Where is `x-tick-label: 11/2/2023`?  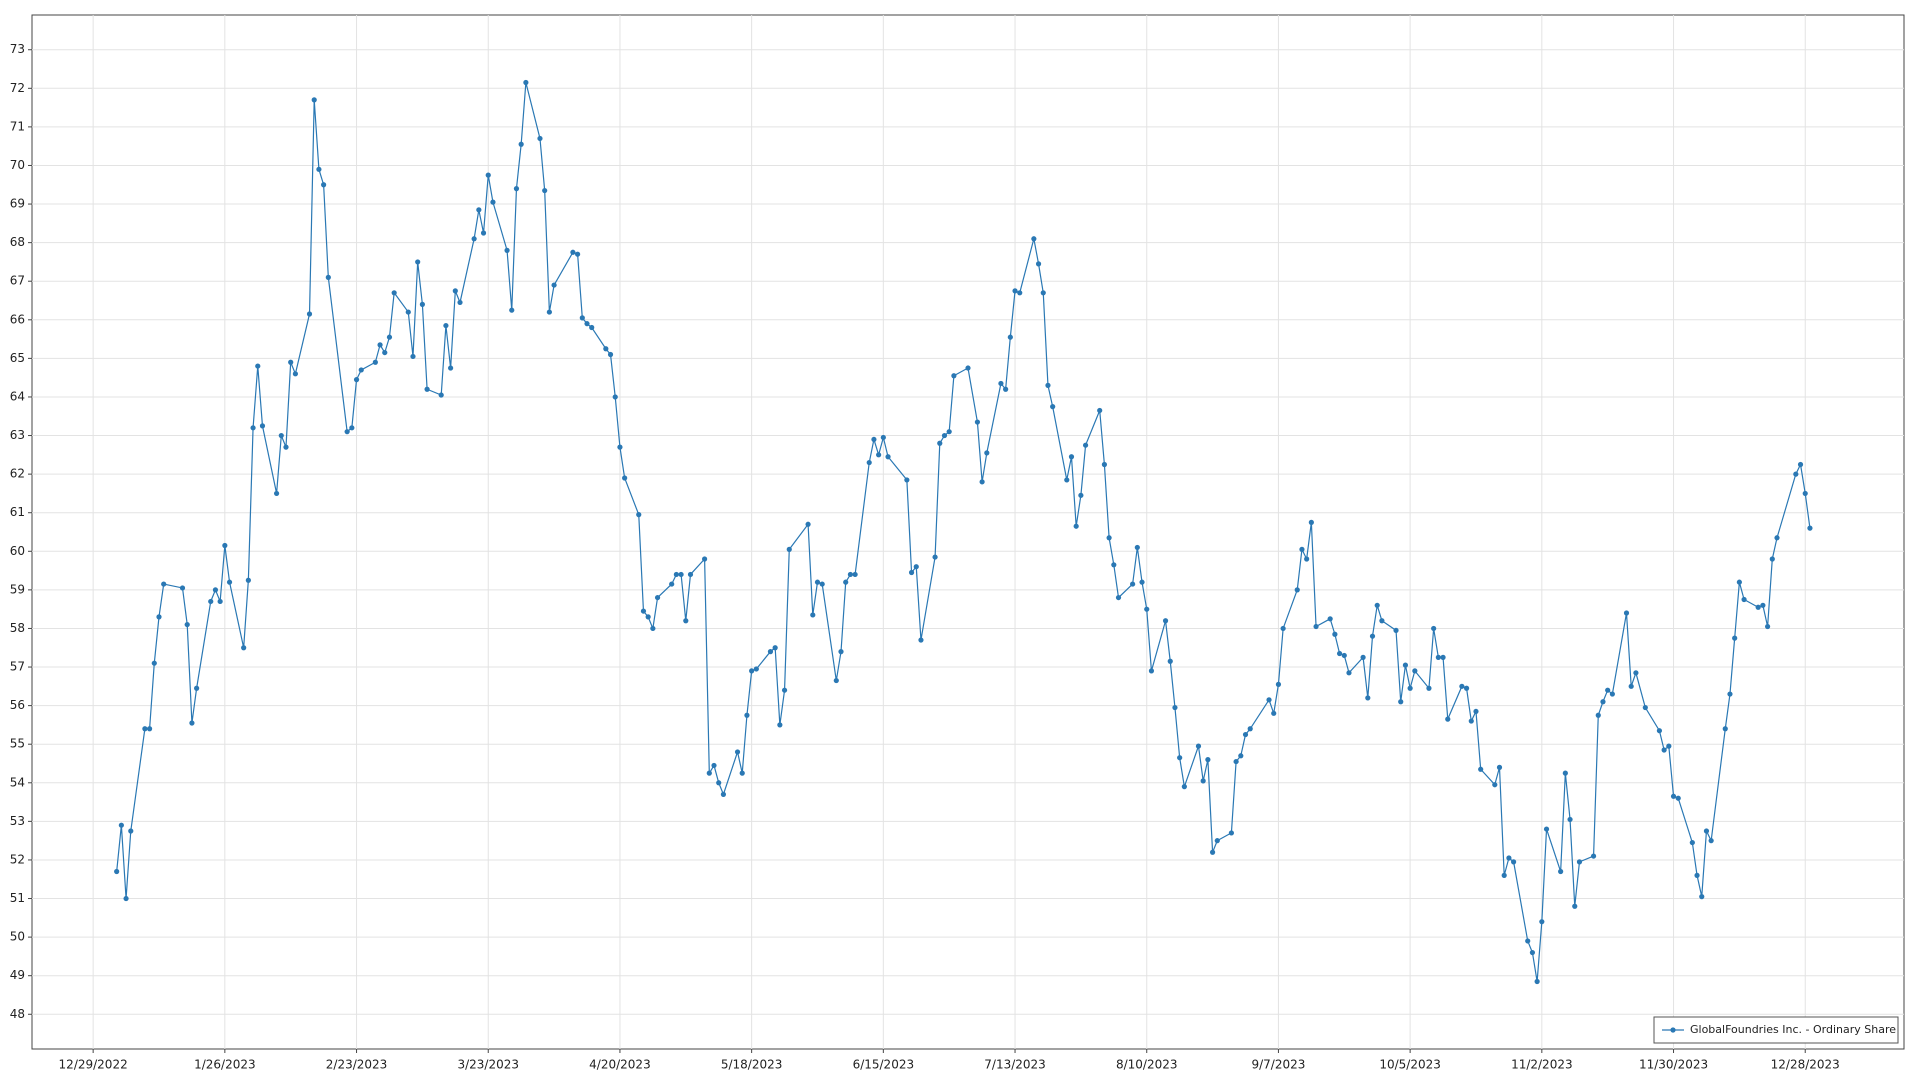 x-tick-label: 11/2/2023 is located at coordinates (1542, 1065).